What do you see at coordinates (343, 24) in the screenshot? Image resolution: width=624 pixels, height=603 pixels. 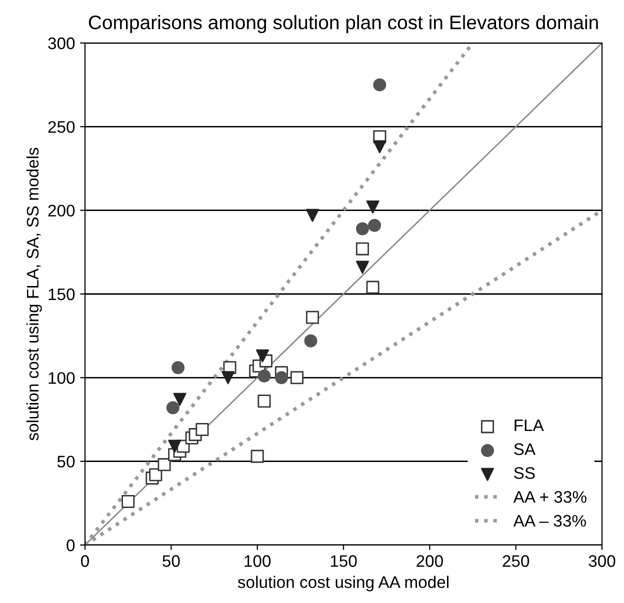 I see `chart-title: Comparisons among solution plan cost in Elevators domain` at bounding box center [343, 24].